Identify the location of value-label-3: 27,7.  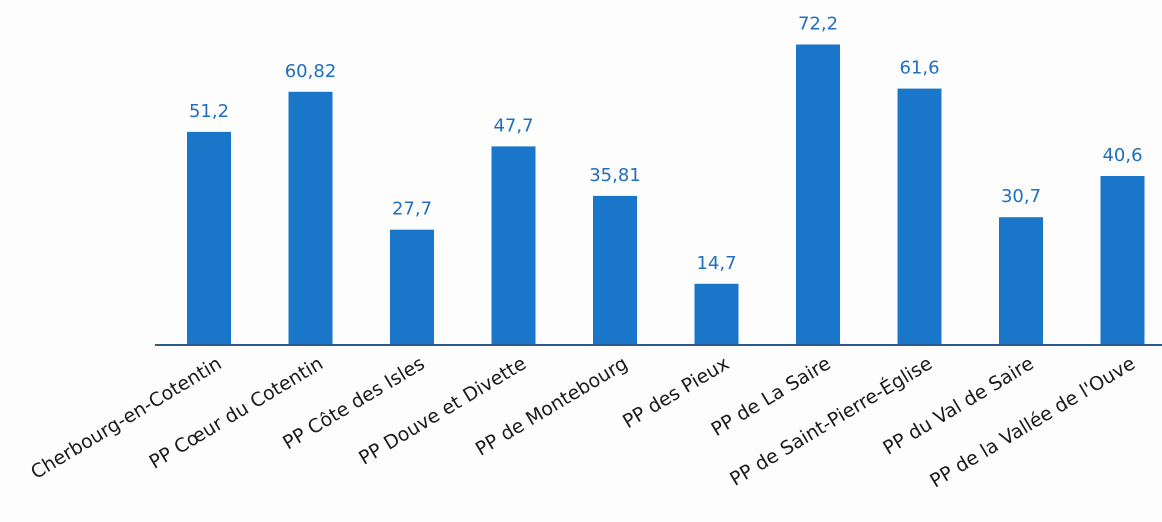
(412, 209).